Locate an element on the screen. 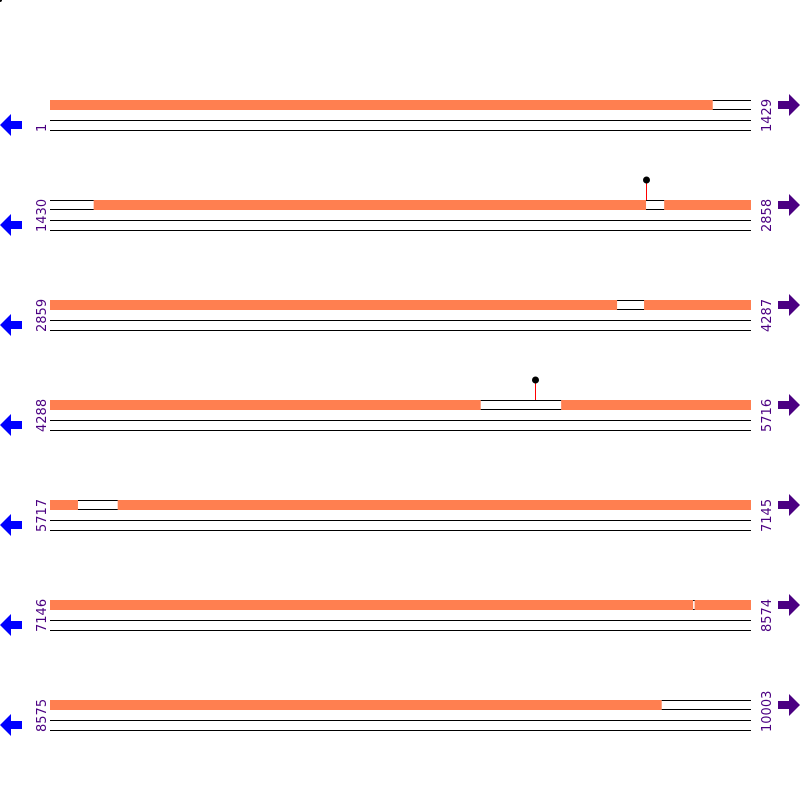 This screenshot has width=800, height=800. start-label: 2859 is located at coordinates (42, 315).